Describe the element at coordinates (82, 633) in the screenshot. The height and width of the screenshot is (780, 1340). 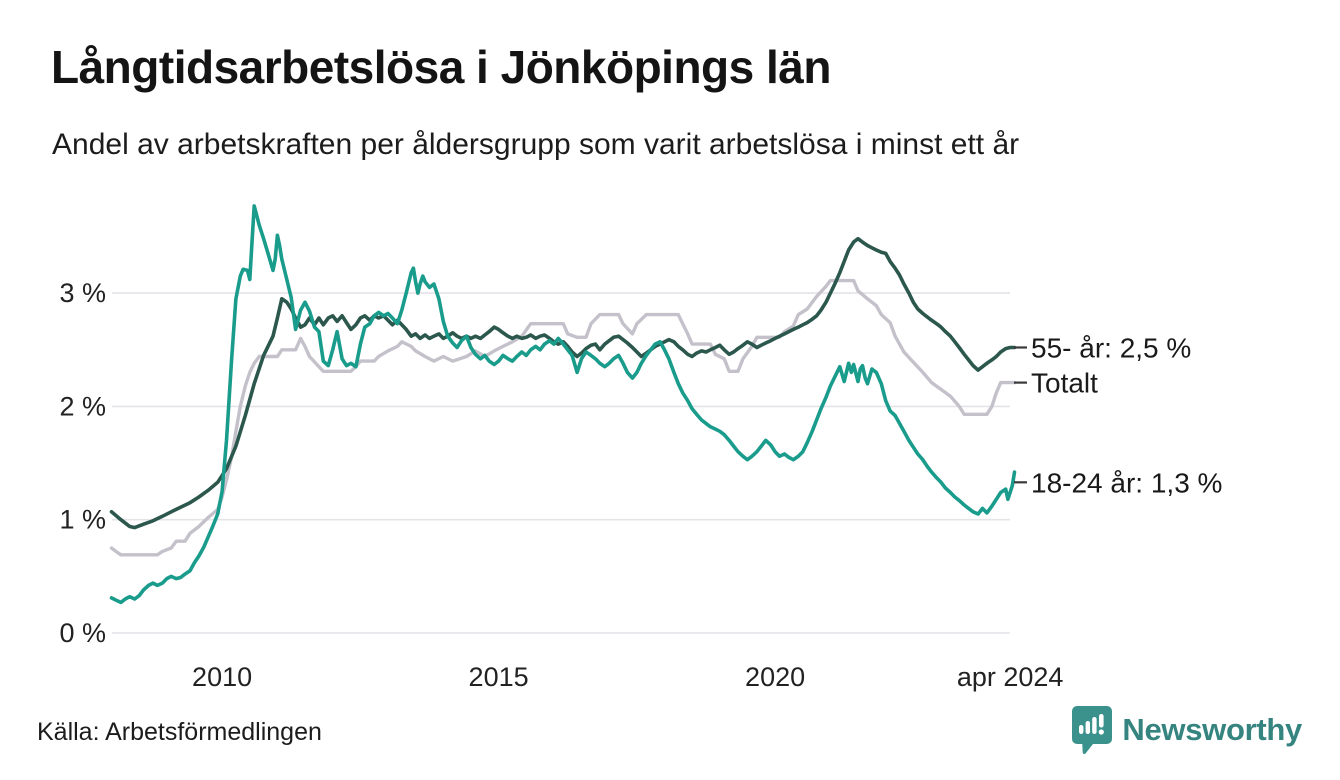
I see `y-tick-label: 0 %` at that location.